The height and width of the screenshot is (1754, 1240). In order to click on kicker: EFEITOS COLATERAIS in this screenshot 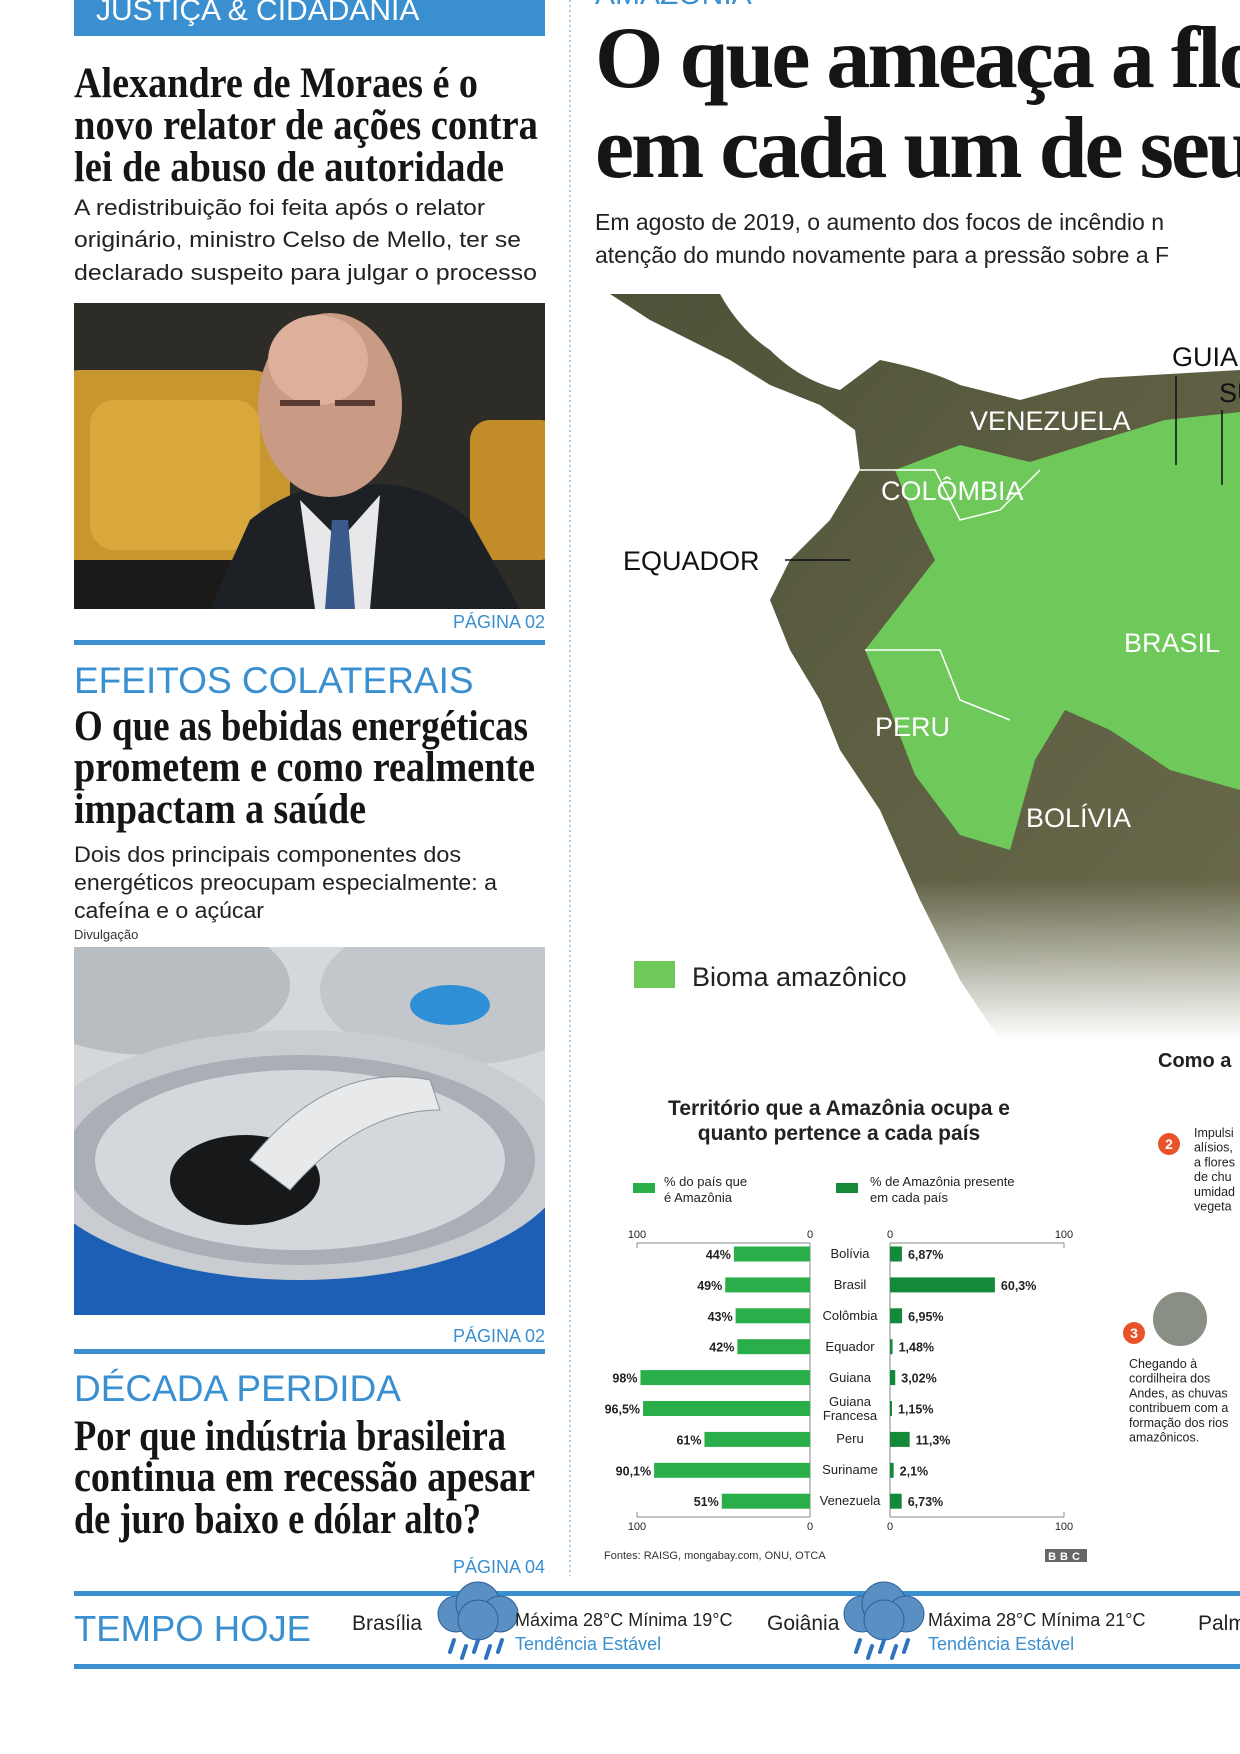, I will do `click(274, 680)`.